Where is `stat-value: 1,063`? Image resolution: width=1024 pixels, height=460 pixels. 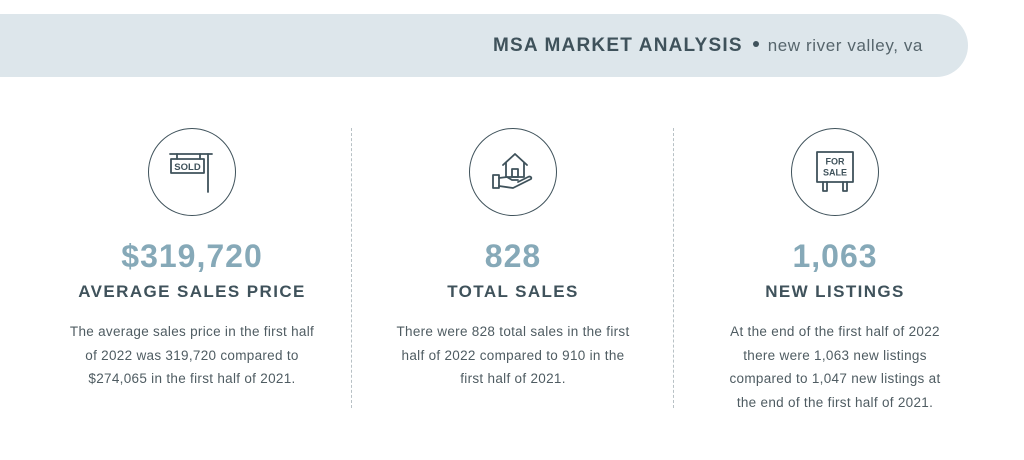 stat-value: 1,063 is located at coordinates (835, 256).